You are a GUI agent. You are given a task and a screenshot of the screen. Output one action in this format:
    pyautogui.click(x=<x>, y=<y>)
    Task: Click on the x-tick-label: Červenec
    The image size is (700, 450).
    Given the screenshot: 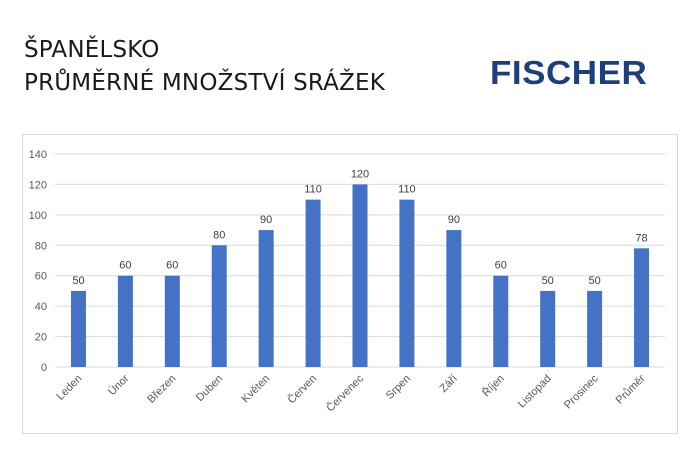 What is the action you would take?
    pyautogui.click(x=345, y=393)
    